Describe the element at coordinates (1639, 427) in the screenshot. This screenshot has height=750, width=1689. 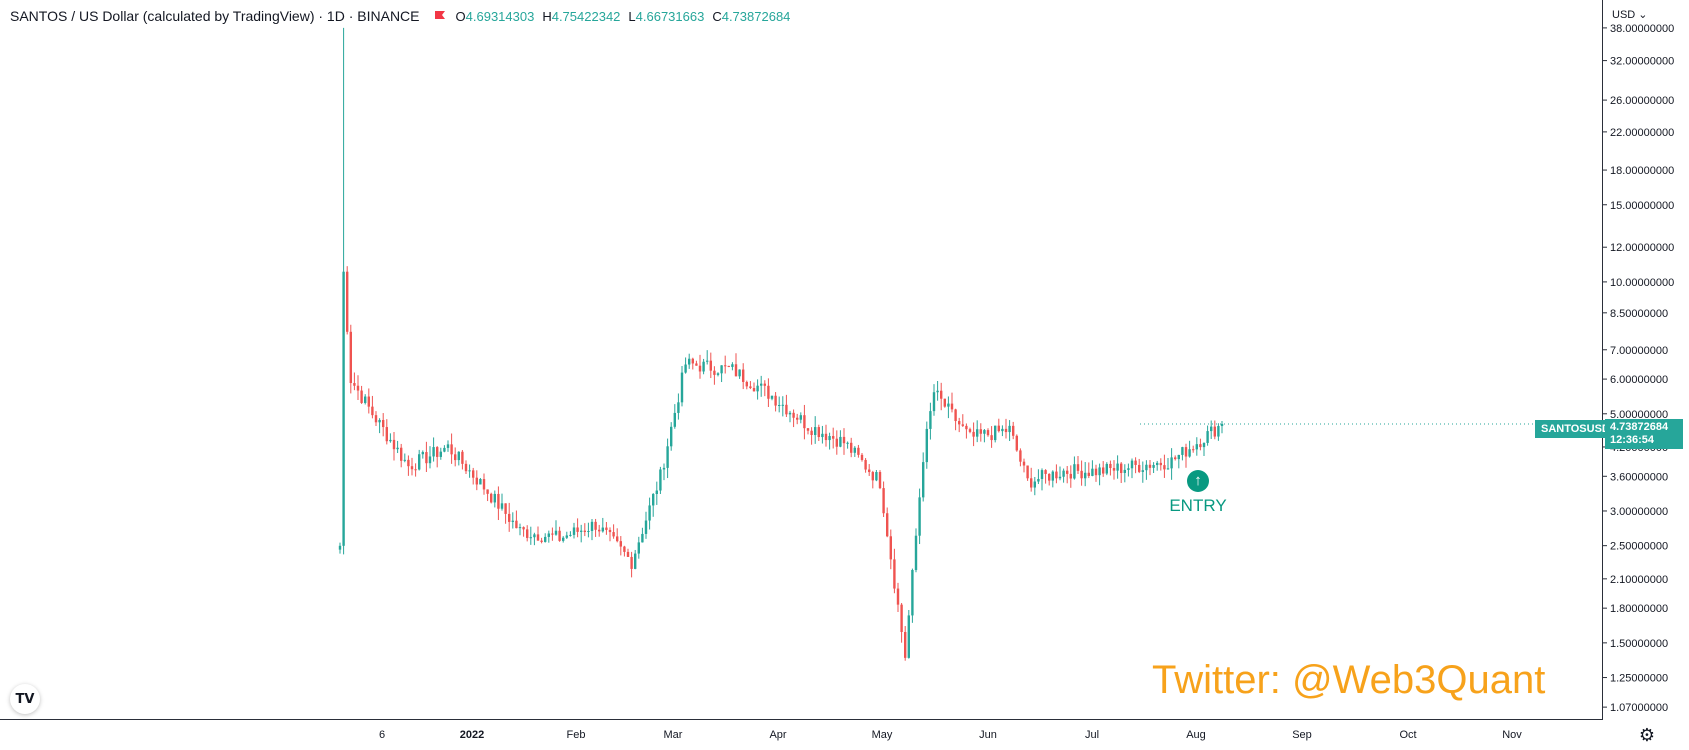
I see `last-price-value: 4.73872684` at that location.